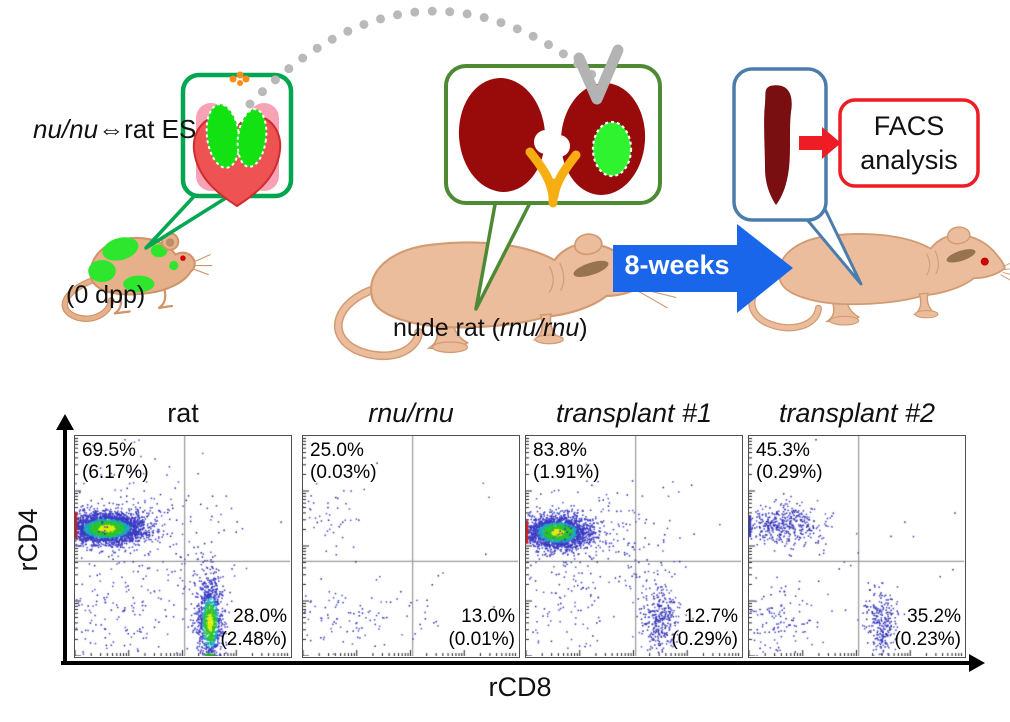  What do you see at coordinates (253, 628) in the screenshot?
I see `quadrant-stat-lower-right: 28.0% (2.48%)` at bounding box center [253, 628].